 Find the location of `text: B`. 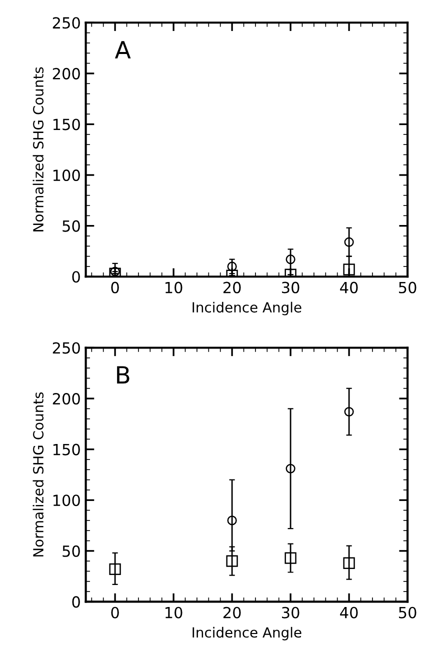

text: B is located at coordinates (123, 375).